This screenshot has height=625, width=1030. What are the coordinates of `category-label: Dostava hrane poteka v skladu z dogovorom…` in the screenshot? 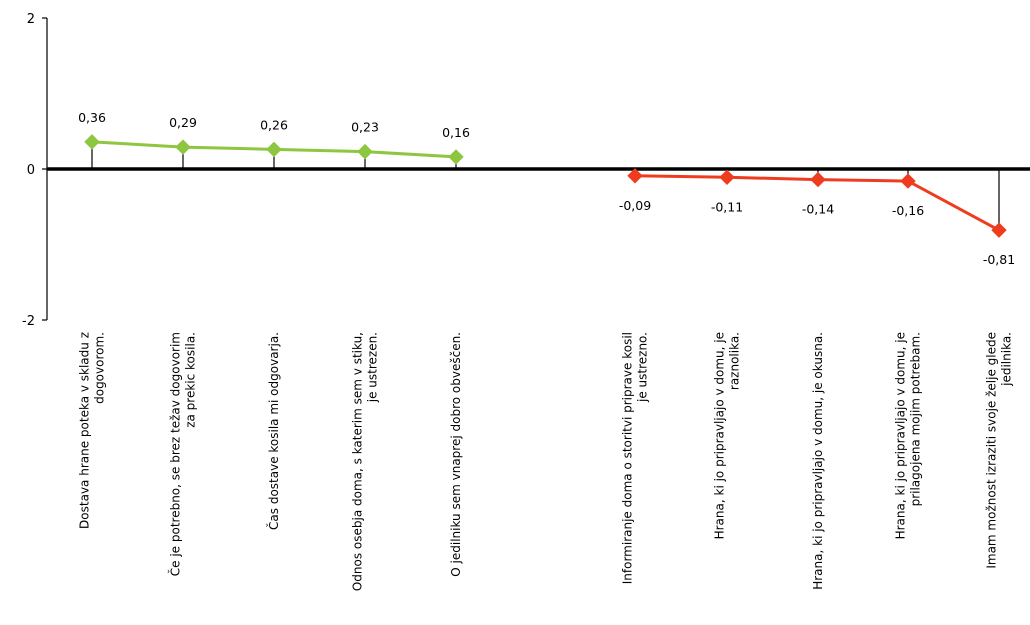 It's located at (92, 430).